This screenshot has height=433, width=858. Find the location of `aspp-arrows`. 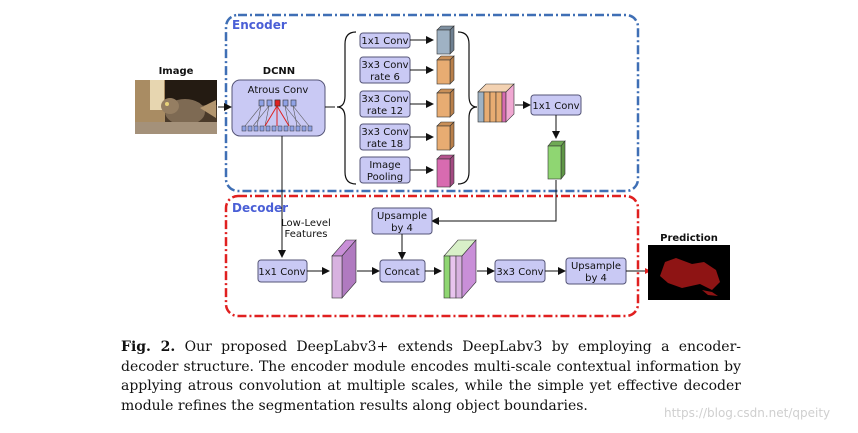

aspp-arrows is located at coordinates (422, 105).